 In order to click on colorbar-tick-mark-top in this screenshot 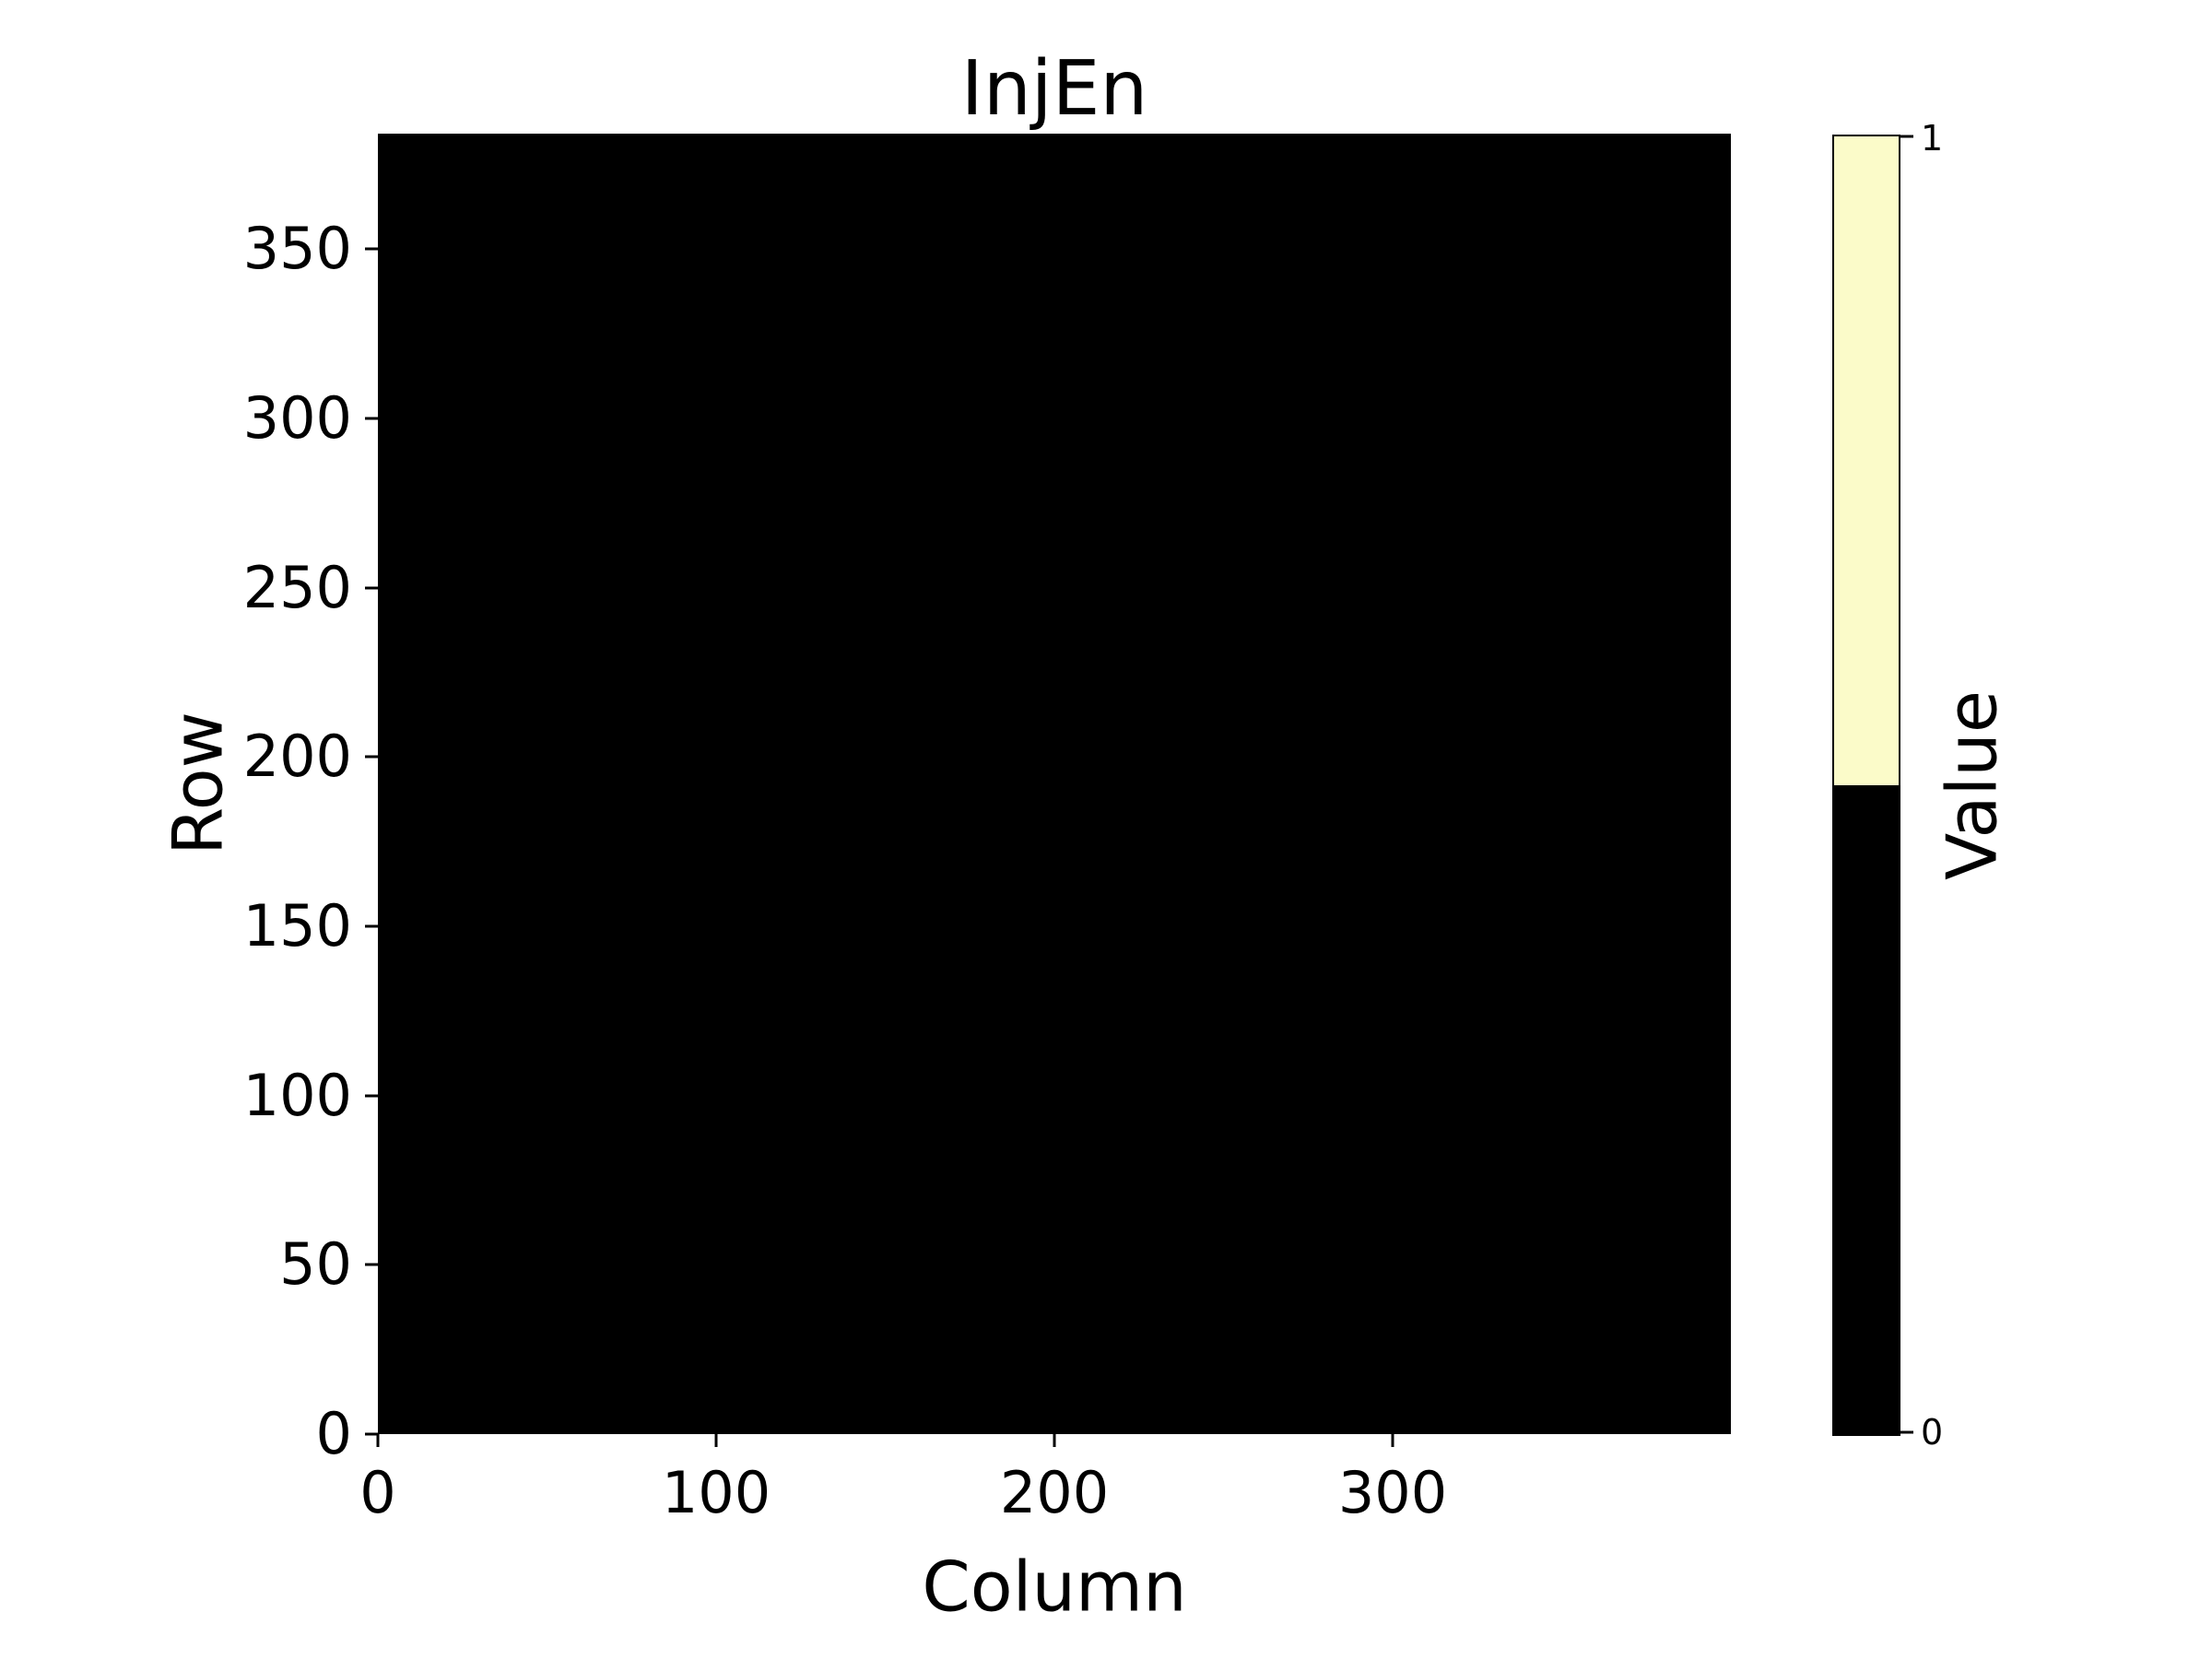, I will do `click(1906, 136)`.